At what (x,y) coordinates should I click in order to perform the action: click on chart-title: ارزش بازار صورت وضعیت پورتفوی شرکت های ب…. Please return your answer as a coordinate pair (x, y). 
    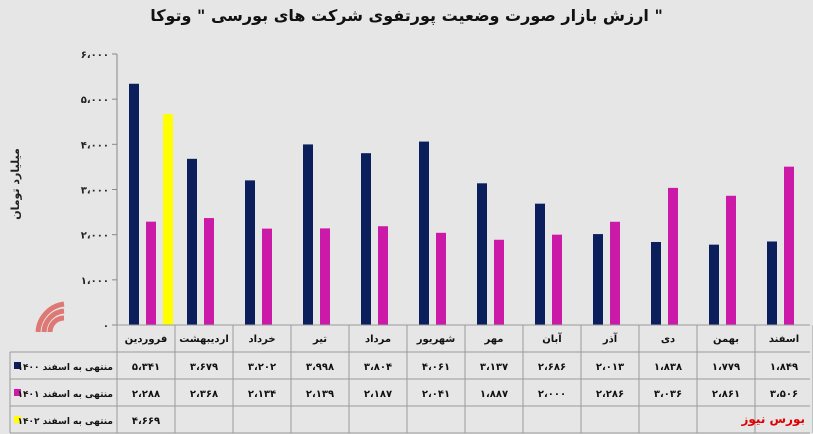
    Looking at the image, I should click on (406, 15).